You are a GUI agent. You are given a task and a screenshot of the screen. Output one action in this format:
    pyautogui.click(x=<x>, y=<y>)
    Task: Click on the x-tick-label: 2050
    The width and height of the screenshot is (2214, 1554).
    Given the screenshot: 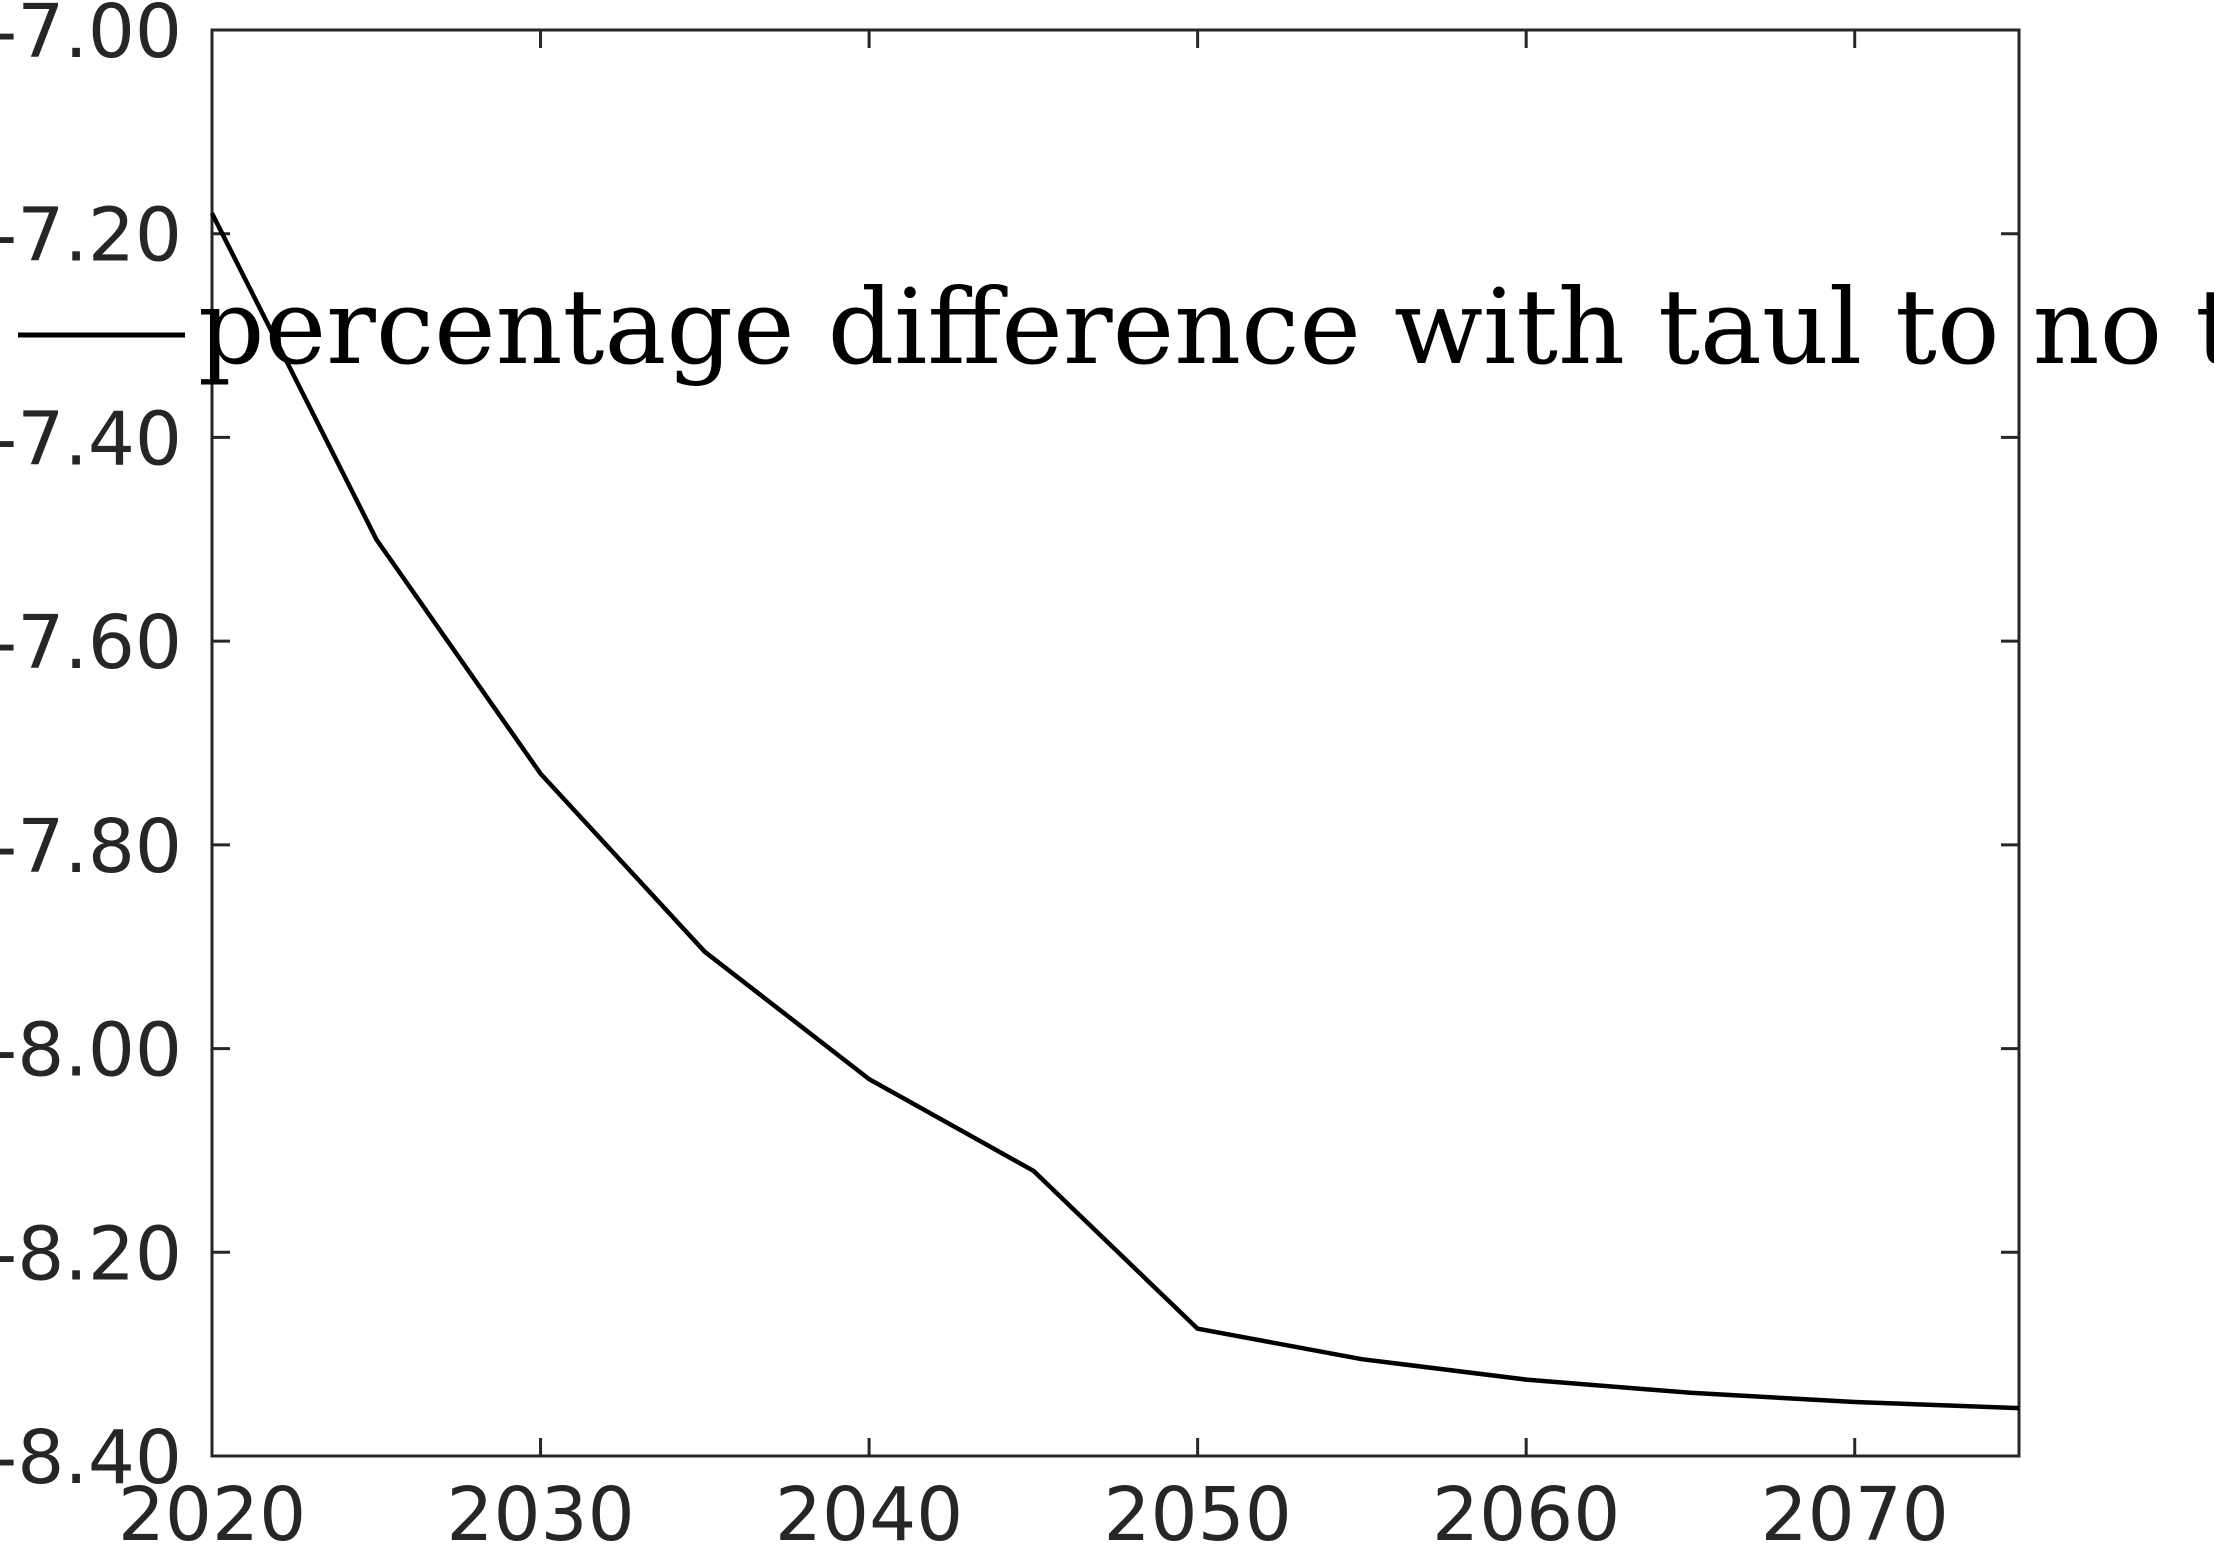 What is the action you would take?
    pyautogui.click(x=1197, y=1513)
    